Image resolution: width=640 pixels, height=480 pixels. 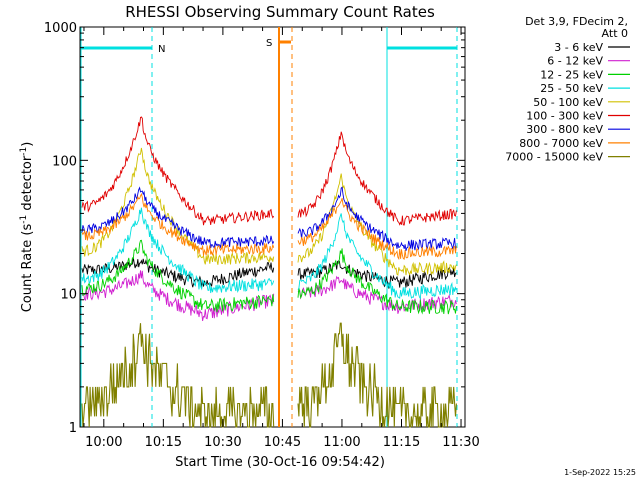 What do you see at coordinates (269, 43) in the screenshot?
I see `saa-label: S` at bounding box center [269, 43].